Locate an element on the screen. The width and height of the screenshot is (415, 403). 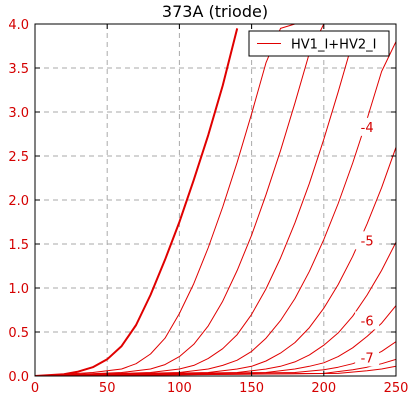
curve-label: -6 is located at coordinates (367, 321).